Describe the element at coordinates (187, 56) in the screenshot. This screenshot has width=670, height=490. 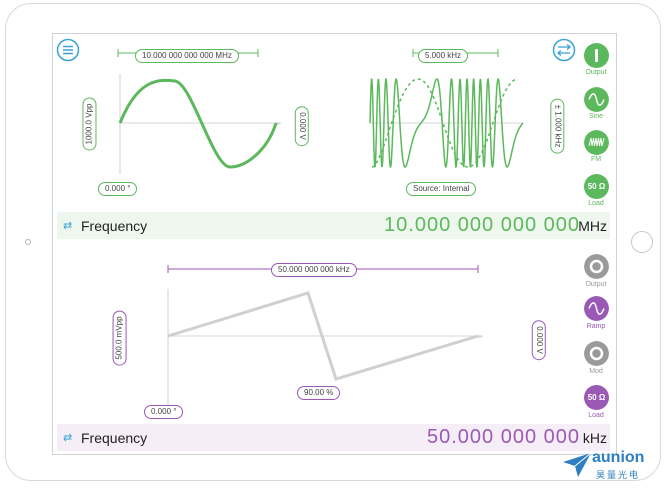
I see `ch1-frequency-pill: 10.000 000 000 000 MHz` at that location.